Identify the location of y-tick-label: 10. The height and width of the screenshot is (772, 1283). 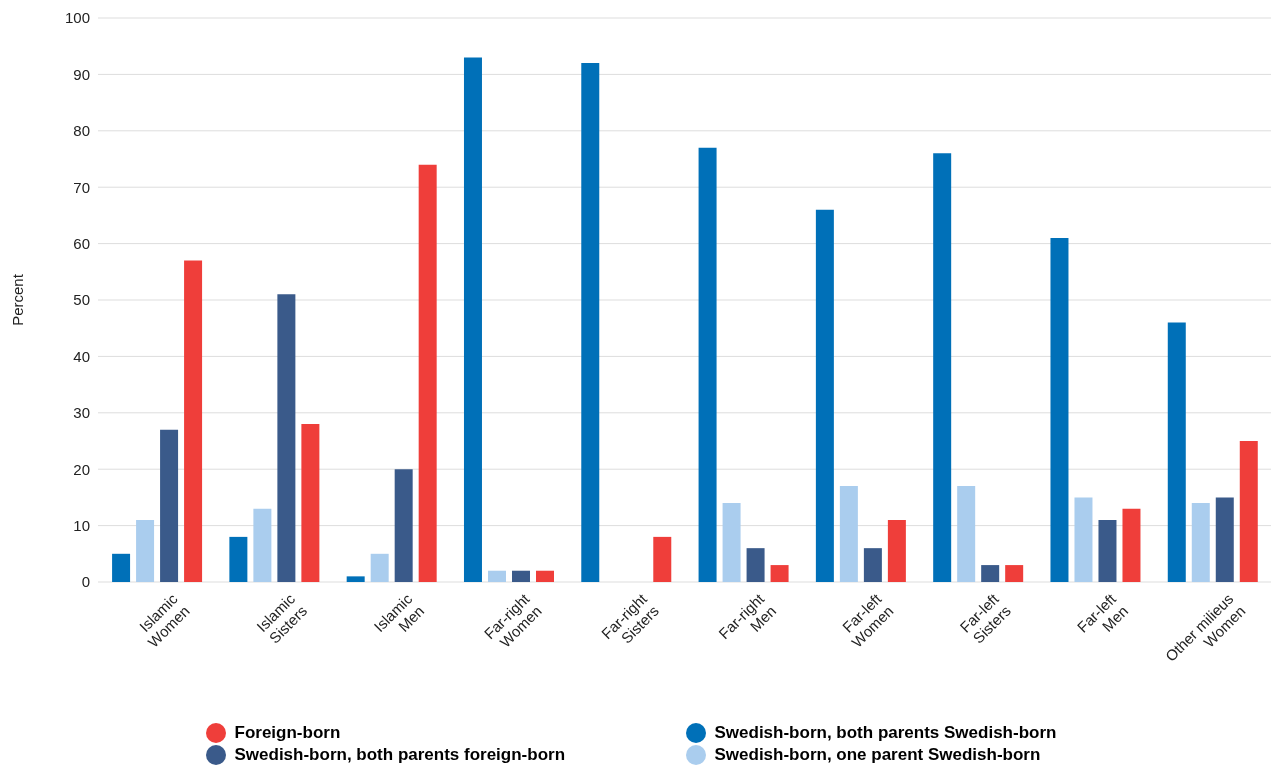
(81, 525).